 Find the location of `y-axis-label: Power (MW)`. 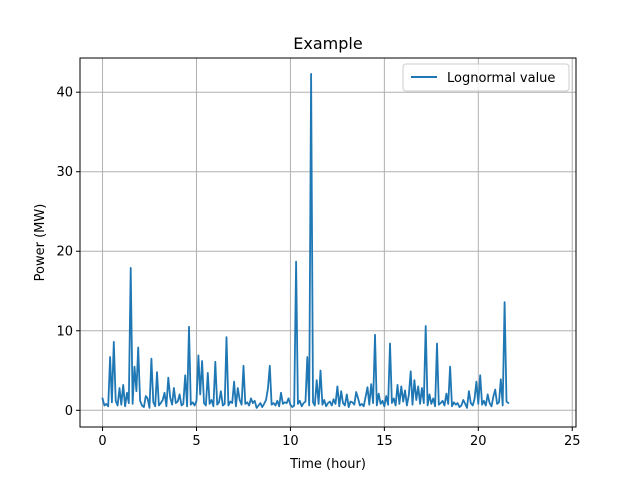

y-axis-label: Power (MW) is located at coordinates (40, 243).